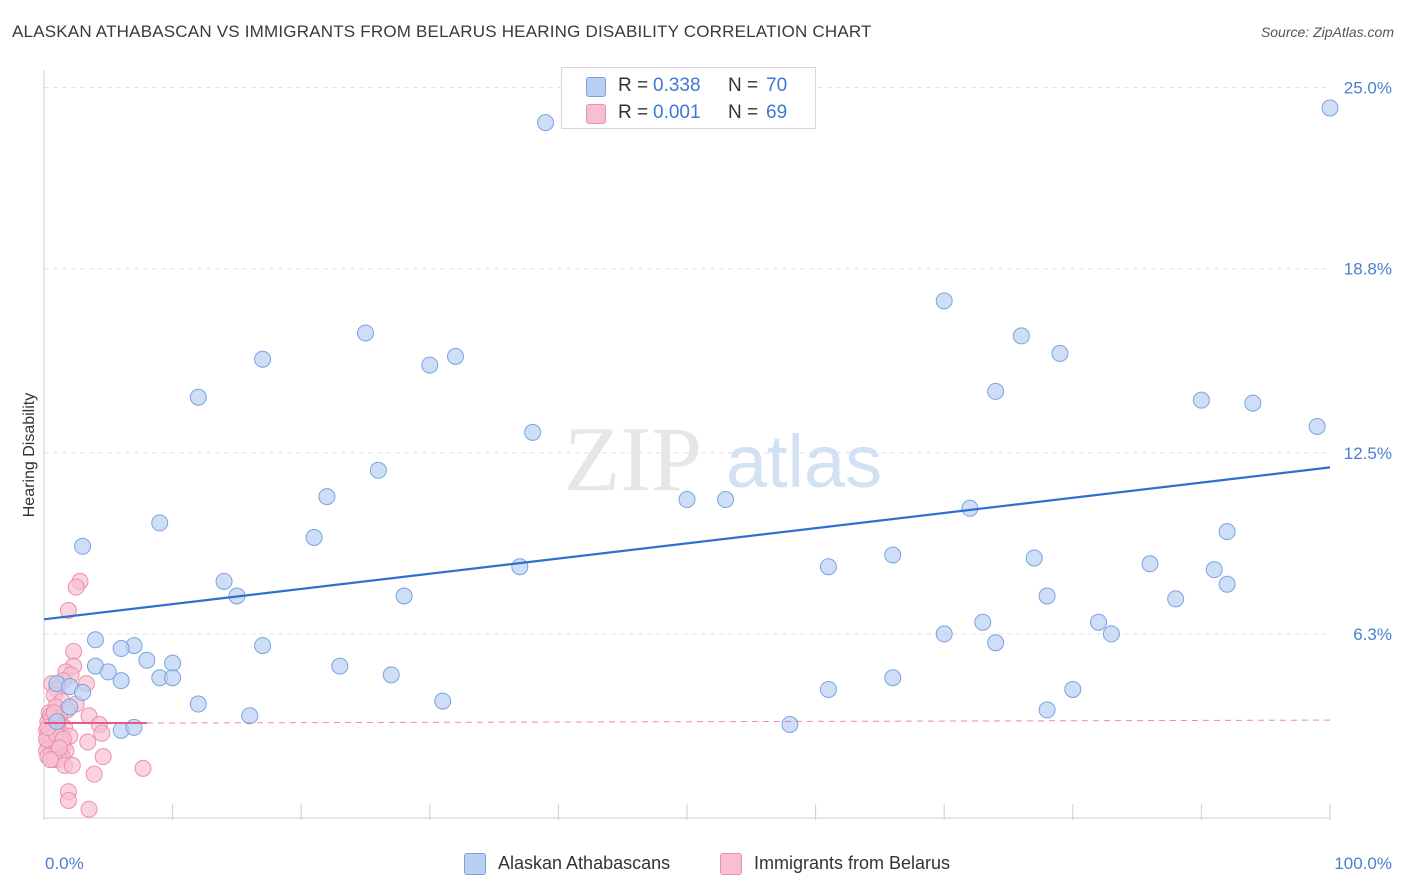  I want to click on x-tick-label: 100.0%, so click(1363, 863).